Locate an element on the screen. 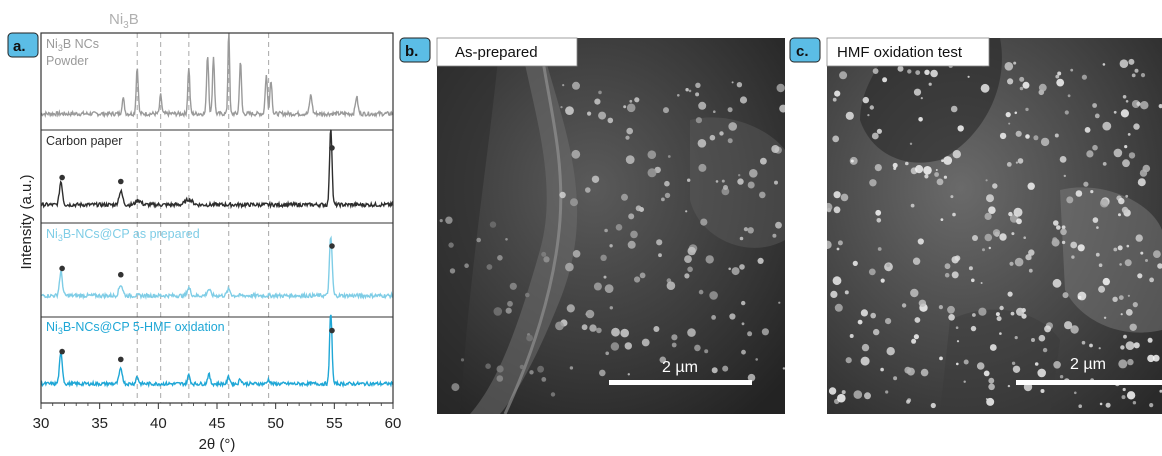  sem-b-title: As-prepared is located at coordinates (496, 52).